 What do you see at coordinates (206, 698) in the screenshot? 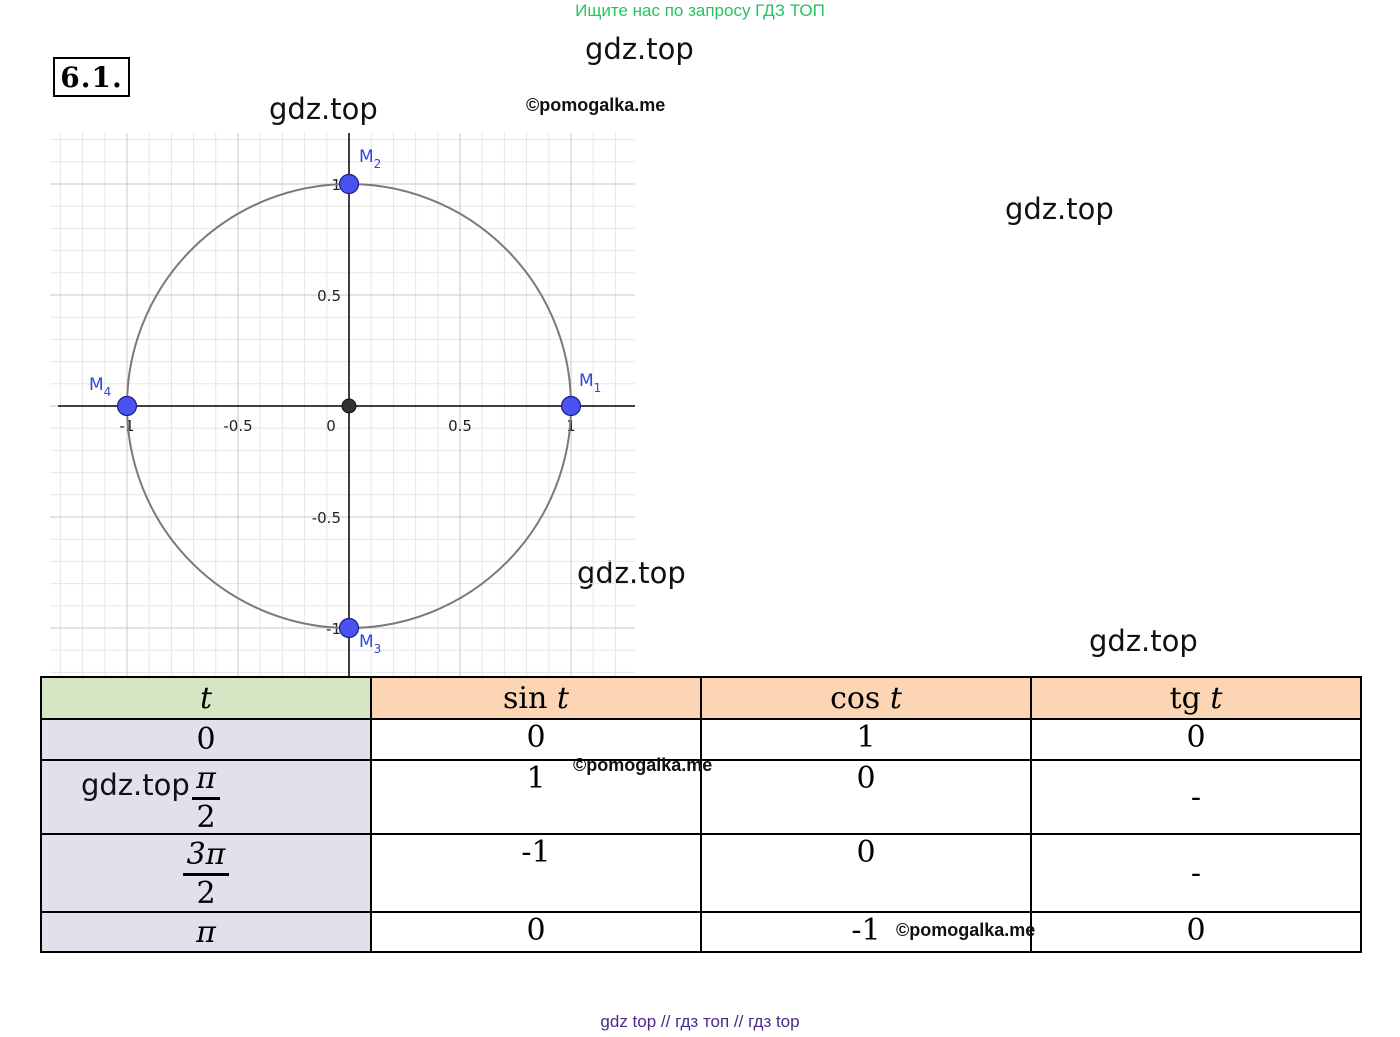
I see `header-t: t` at bounding box center [206, 698].